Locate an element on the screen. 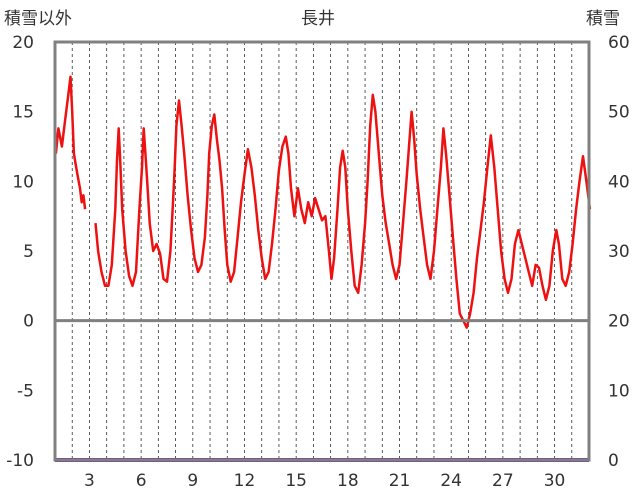 The width and height of the screenshot is (636, 501). right-tick-label: 30 is located at coordinates (619, 252).